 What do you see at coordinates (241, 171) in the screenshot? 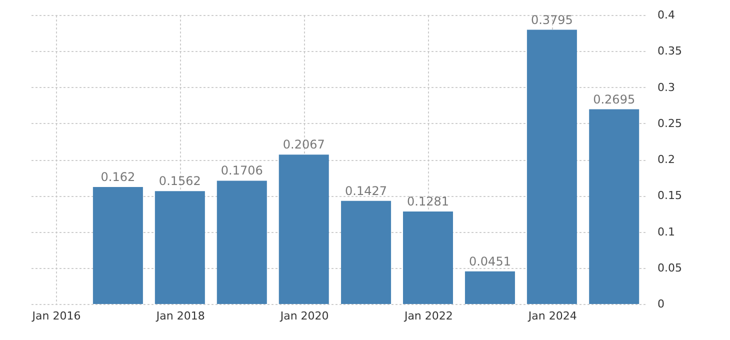
I see `data-label: 0.1706` at bounding box center [241, 171].